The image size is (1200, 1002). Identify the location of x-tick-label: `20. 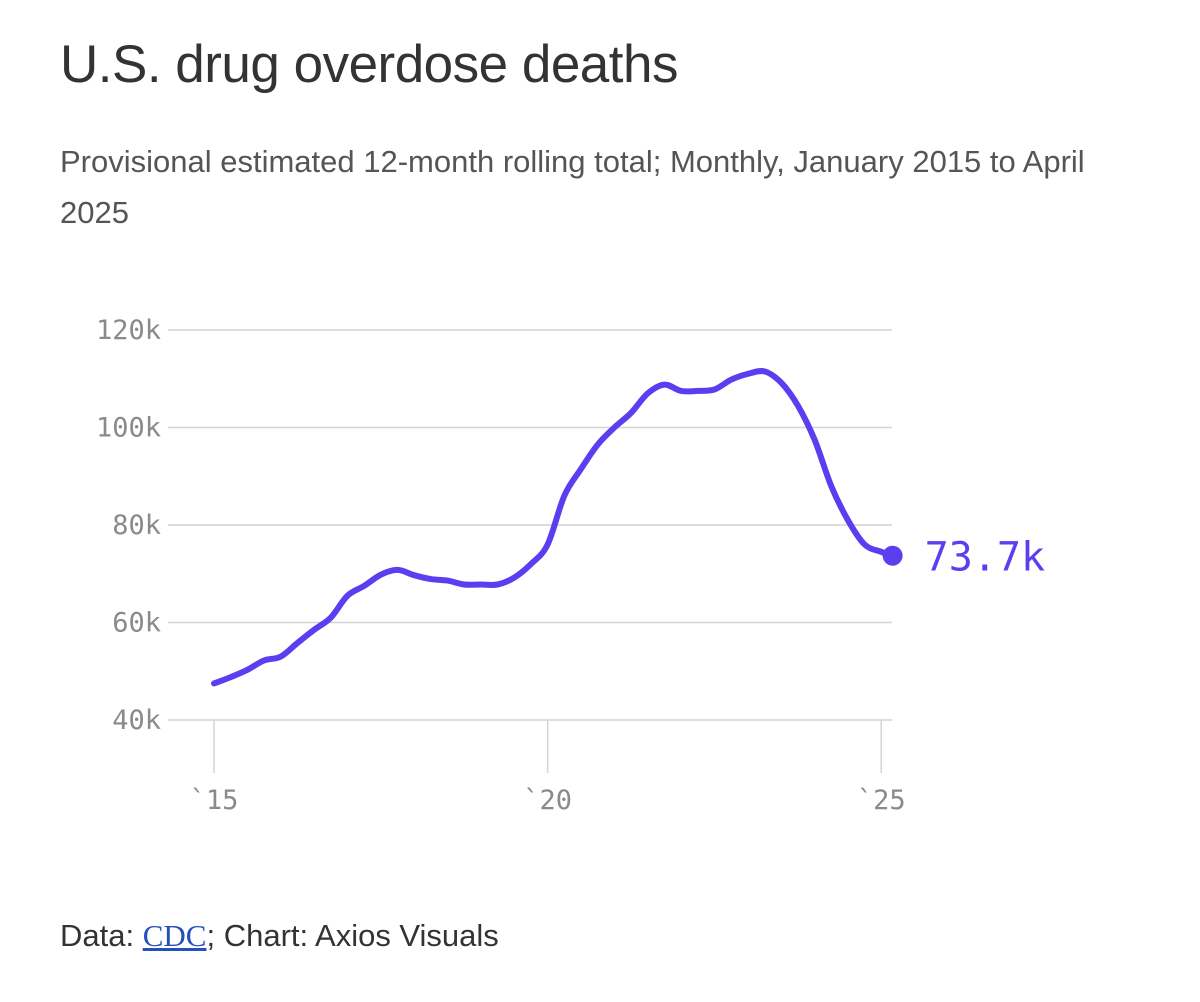
(547, 800).